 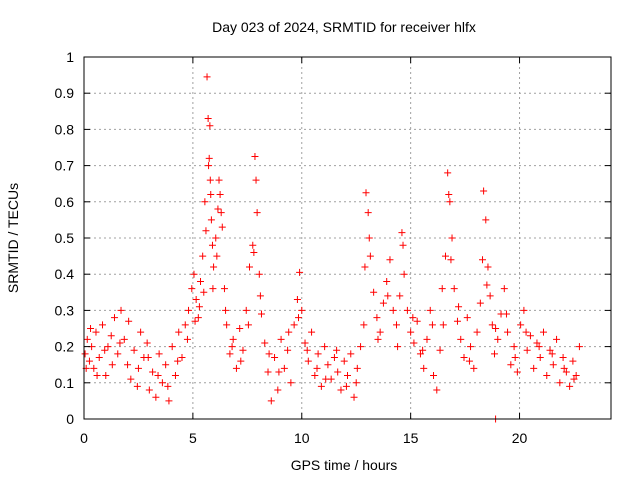 I want to click on y-tick-label: 0.2, so click(x=65, y=347).